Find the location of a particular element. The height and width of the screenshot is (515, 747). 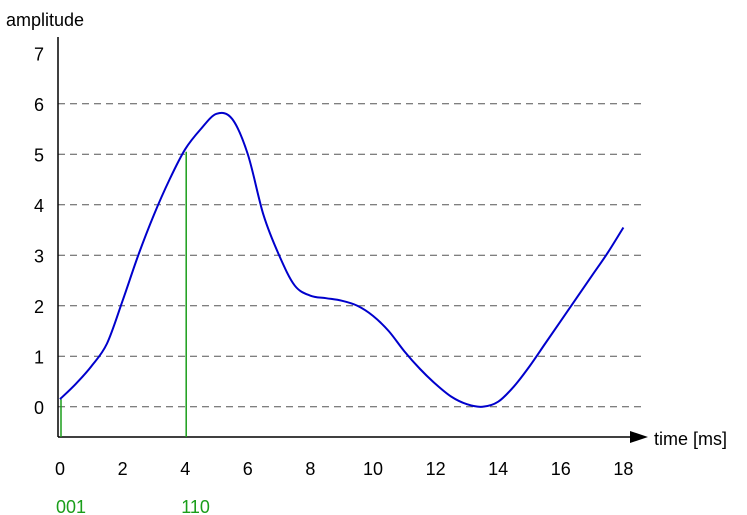

y-axis-title: amplitude is located at coordinates (45, 20).